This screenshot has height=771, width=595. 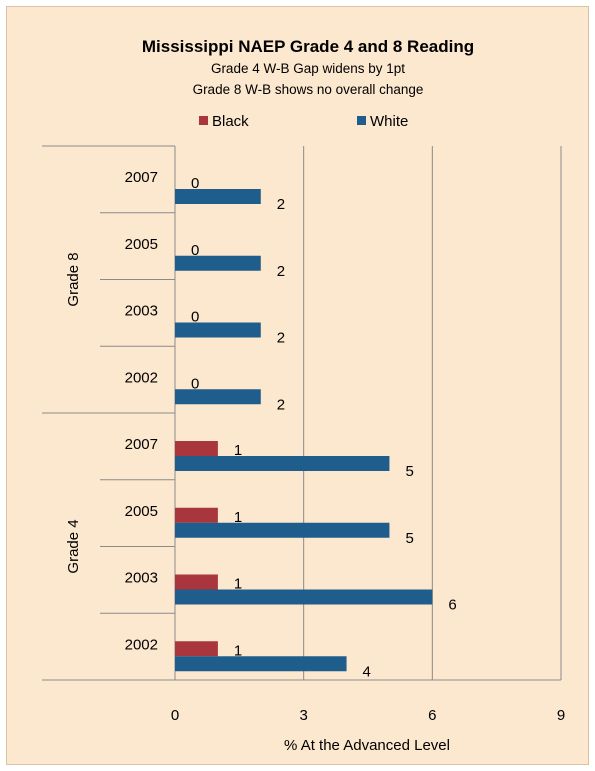 What do you see at coordinates (361, 120) in the screenshot?
I see `legend-swatch-white` at bounding box center [361, 120].